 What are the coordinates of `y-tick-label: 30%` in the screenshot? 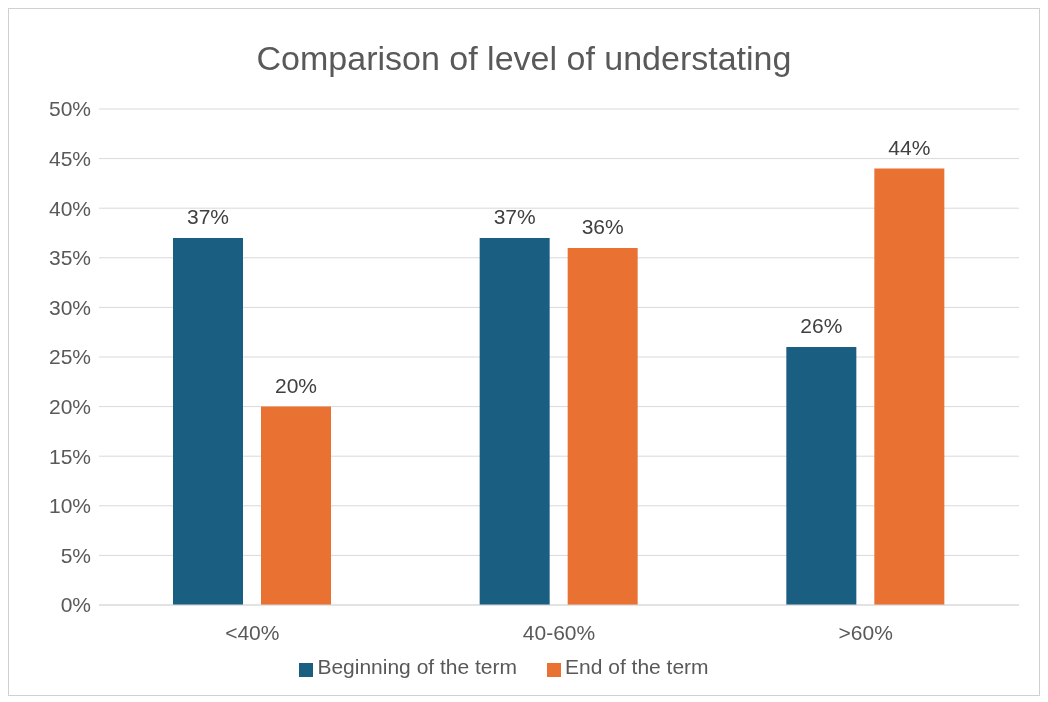 It's located at (69, 307).